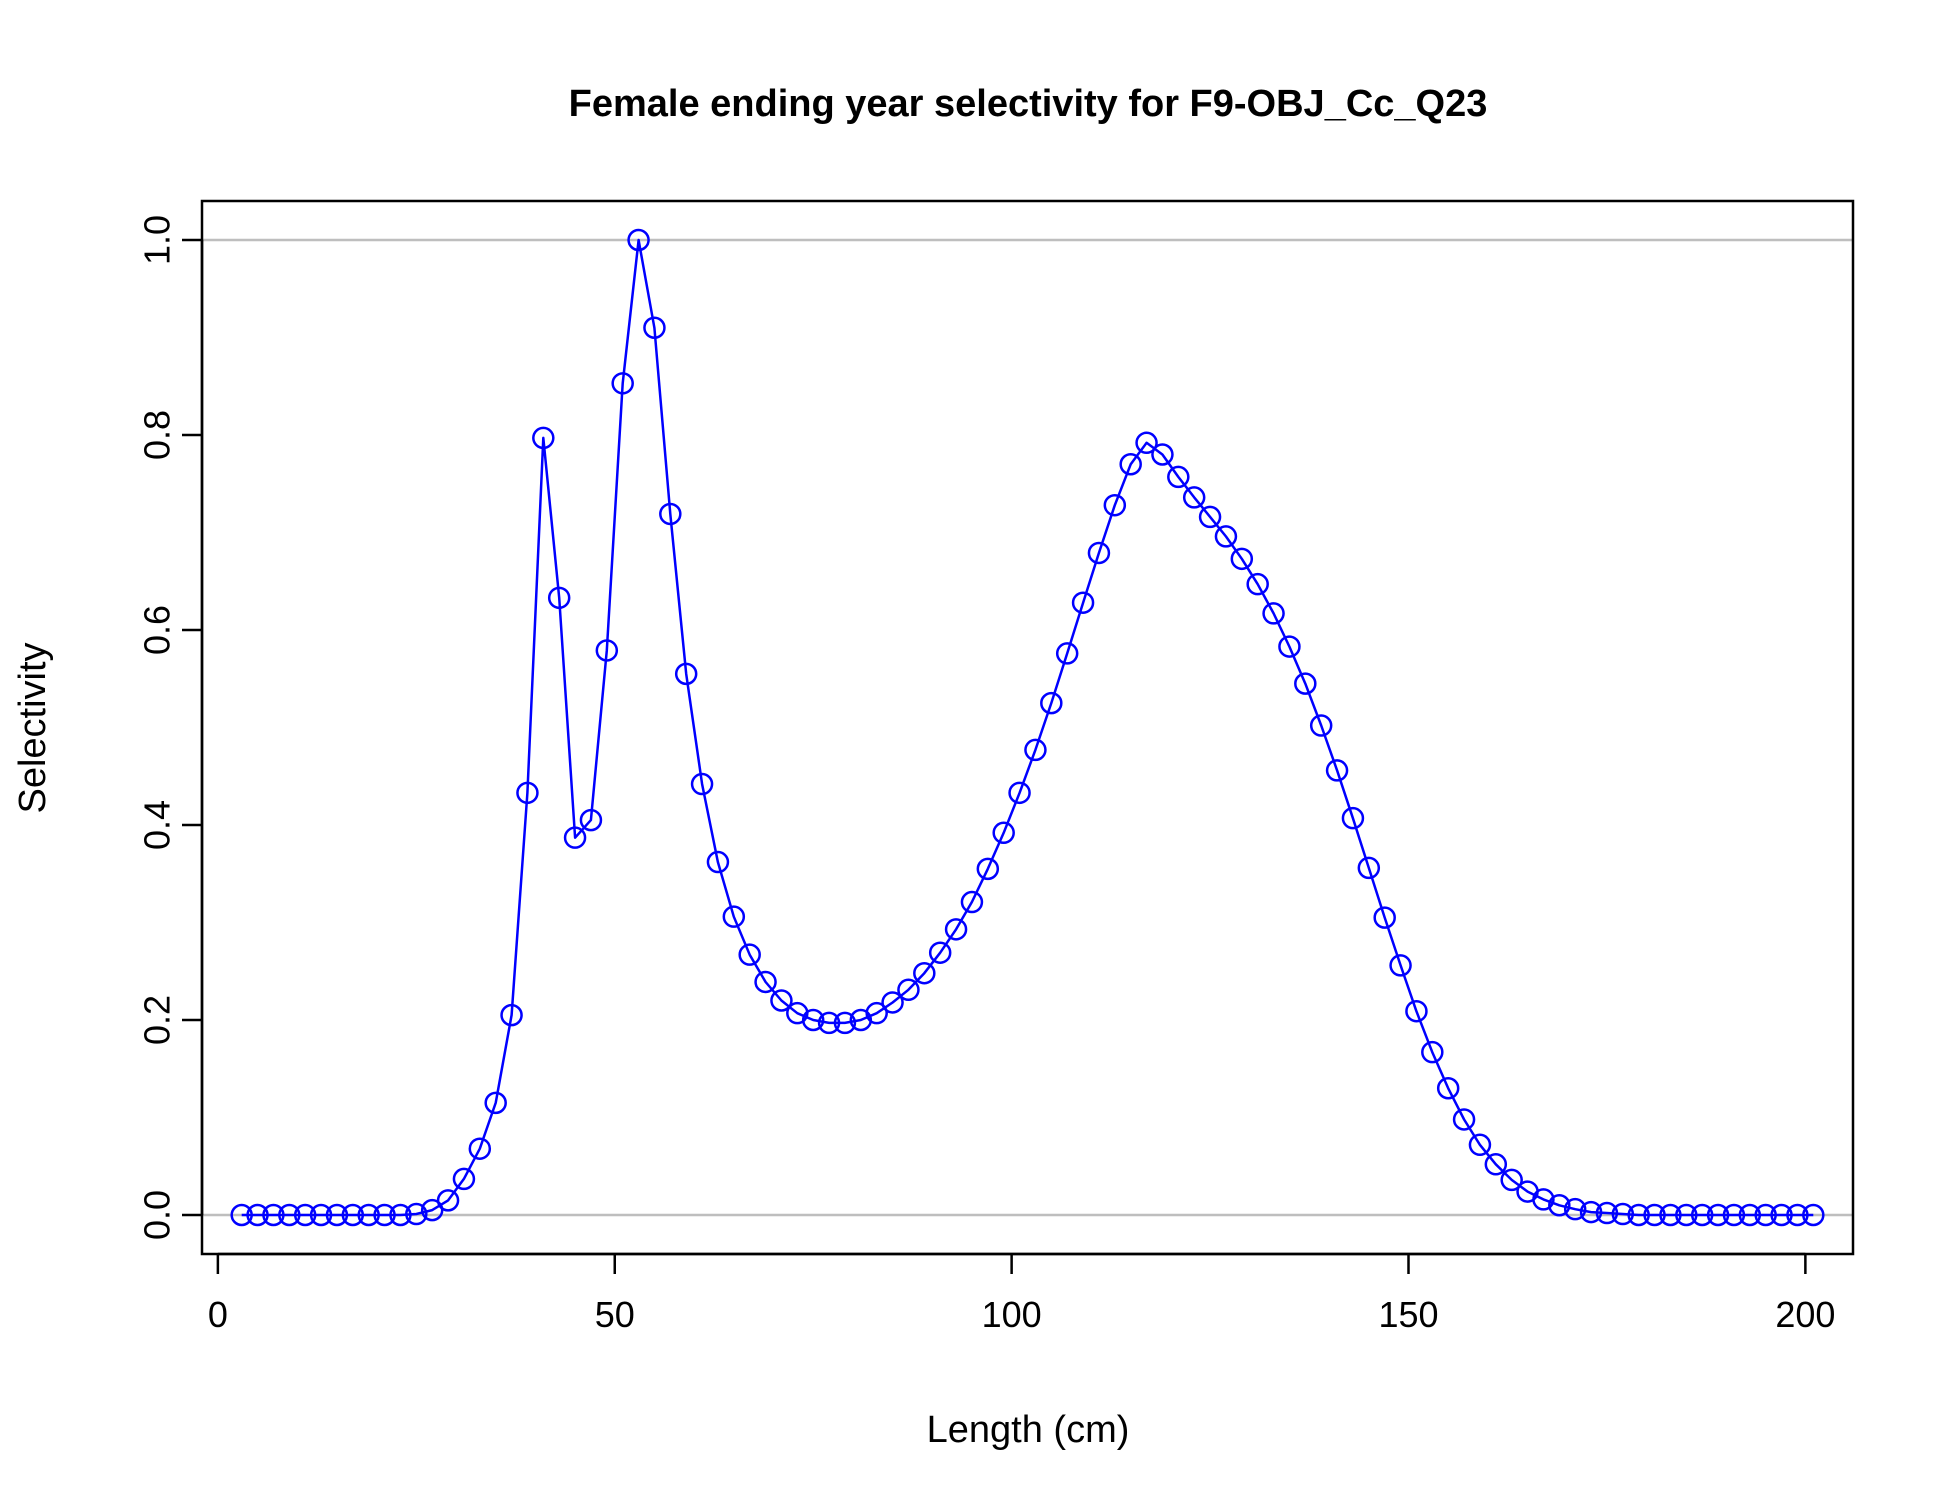 The width and height of the screenshot is (1950, 1500). What do you see at coordinates (1028, 1430) in the screenshot?
I see `x-axis-label: Length (cm)` at bounding box center [1028, 1430].